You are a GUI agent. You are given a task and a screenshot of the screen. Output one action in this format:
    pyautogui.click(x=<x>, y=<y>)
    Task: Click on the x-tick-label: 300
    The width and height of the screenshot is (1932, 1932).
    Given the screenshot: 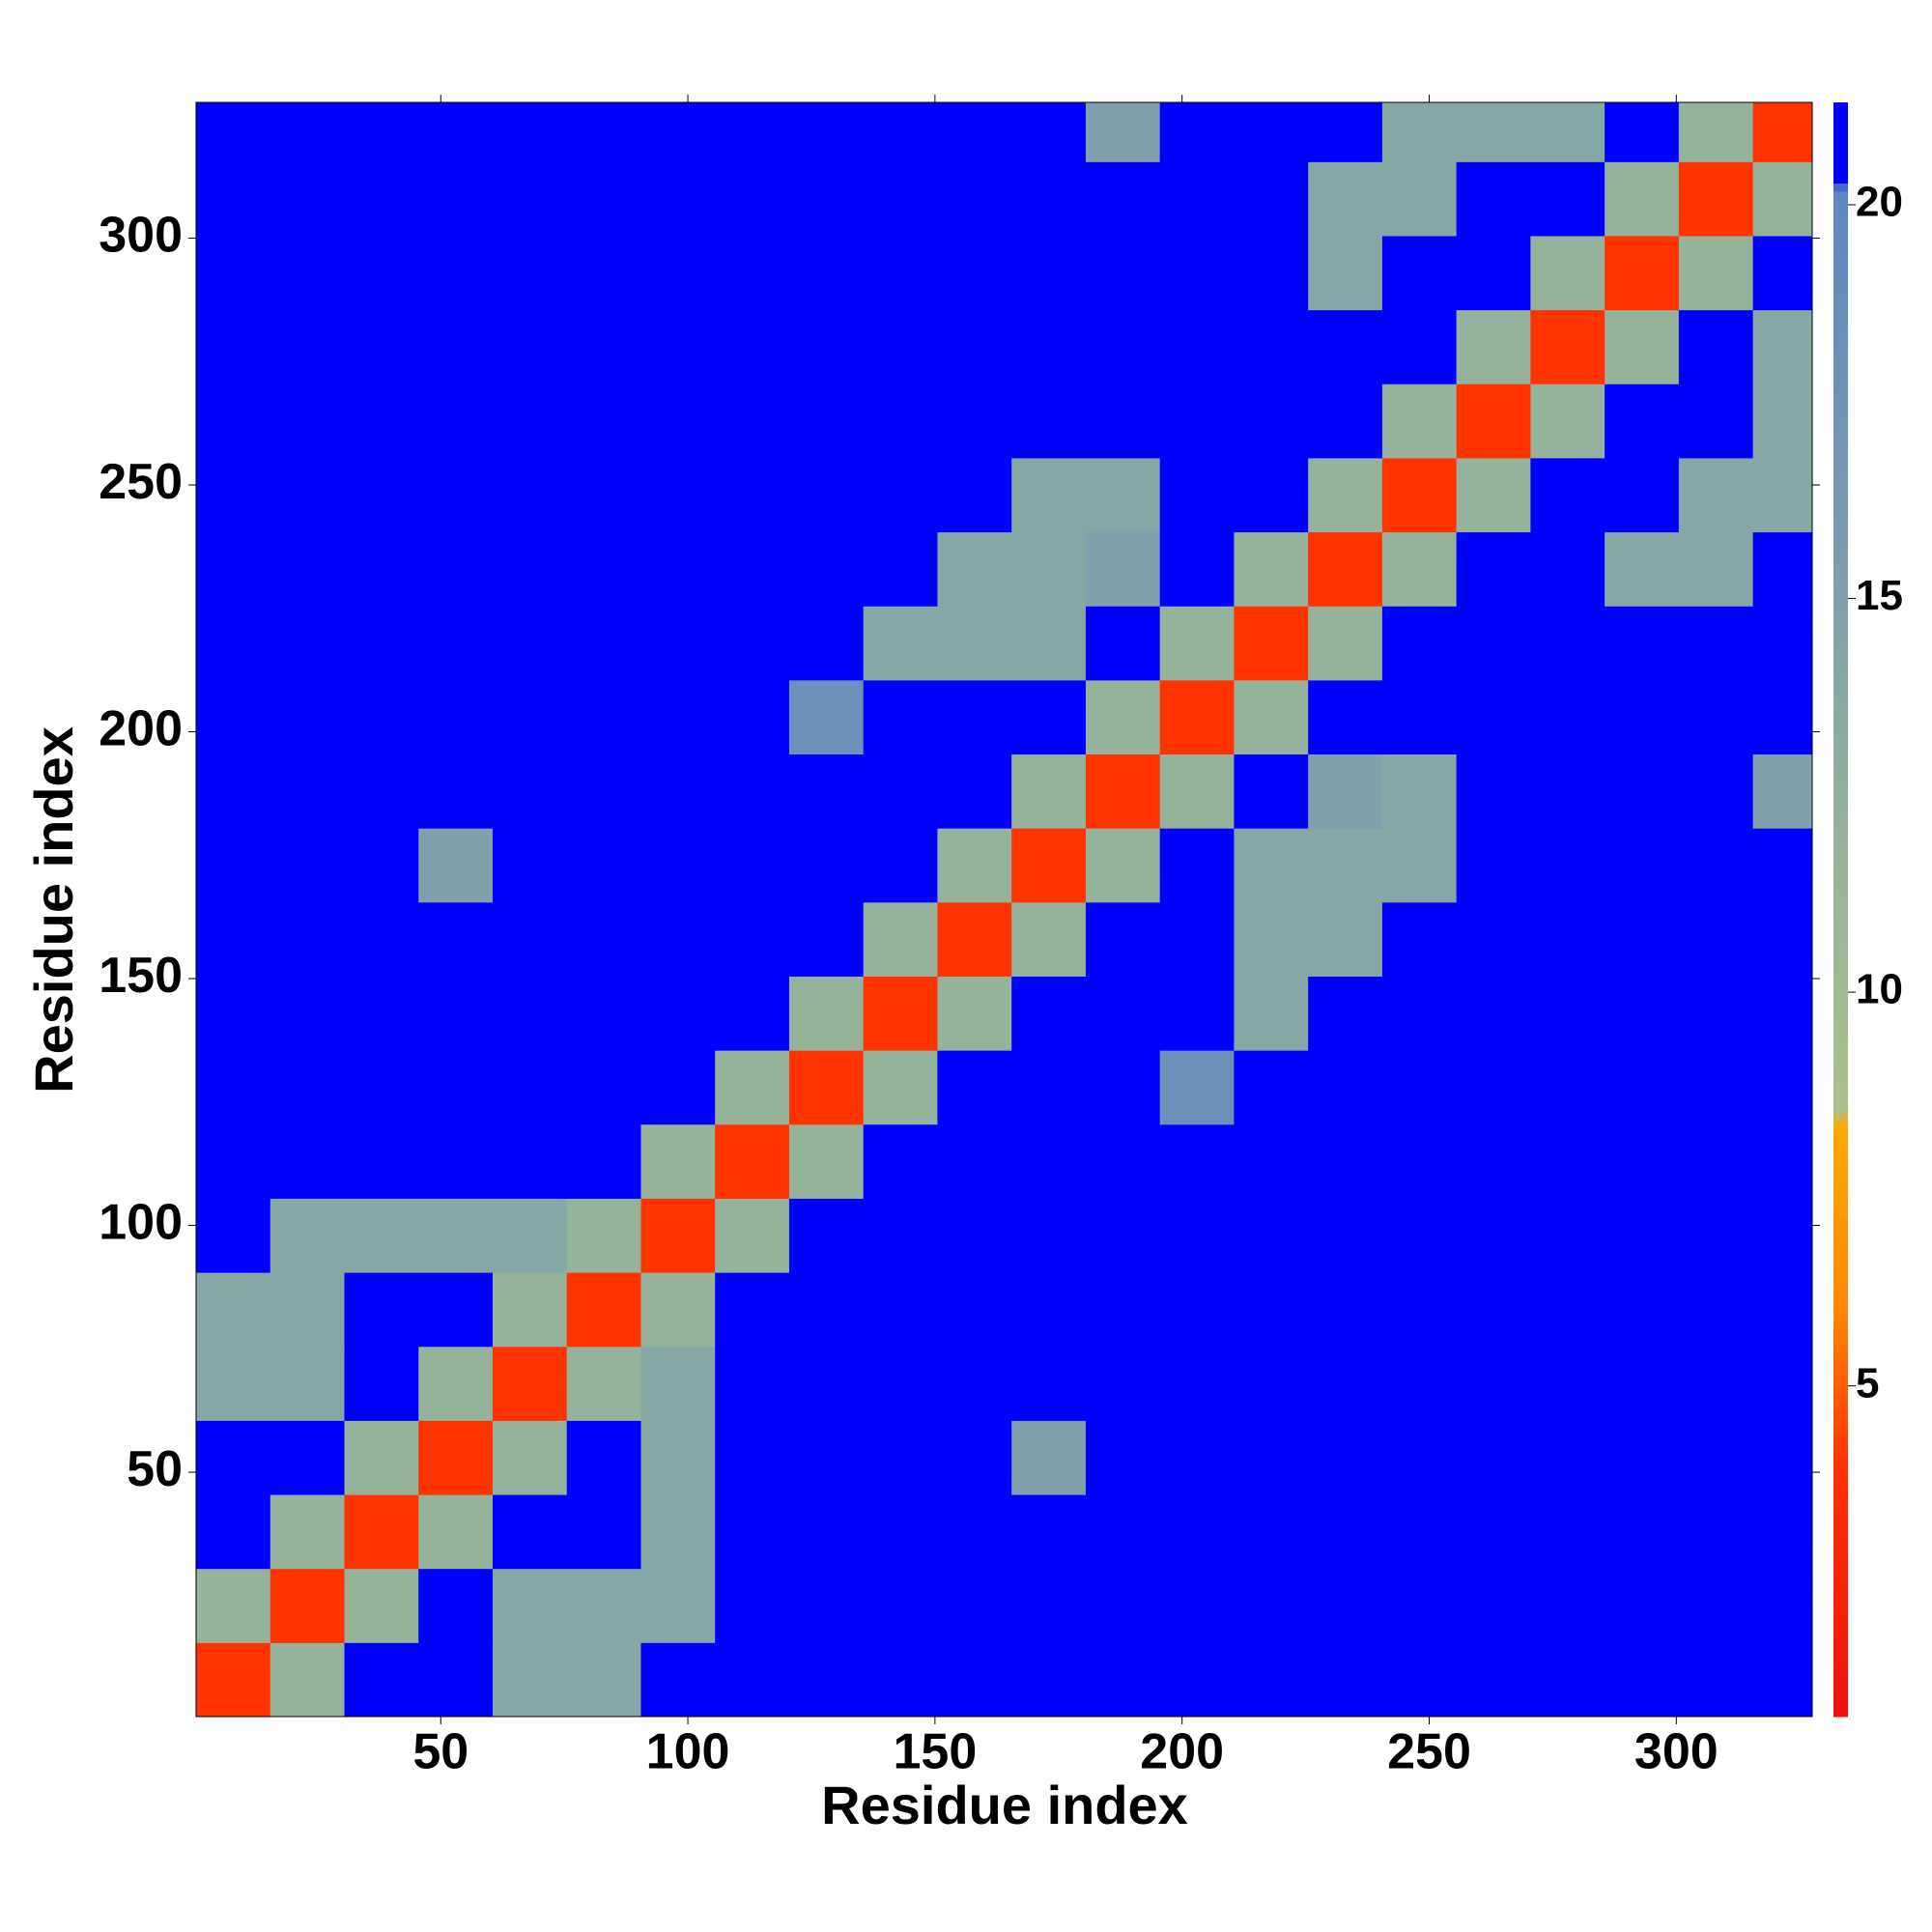 What is the action you would take?
    pyautogui.click(x=1676, y=1752)
    